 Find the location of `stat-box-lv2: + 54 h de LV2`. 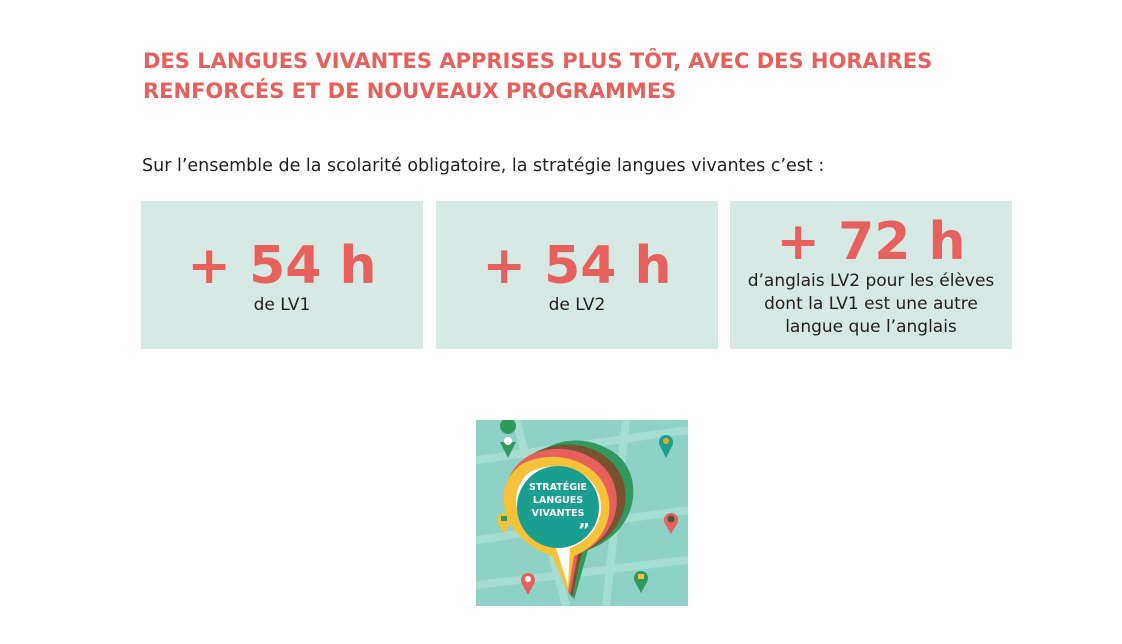

stat-box-lv2: + 54 h de LV2 is located at coordinates (577, 275).